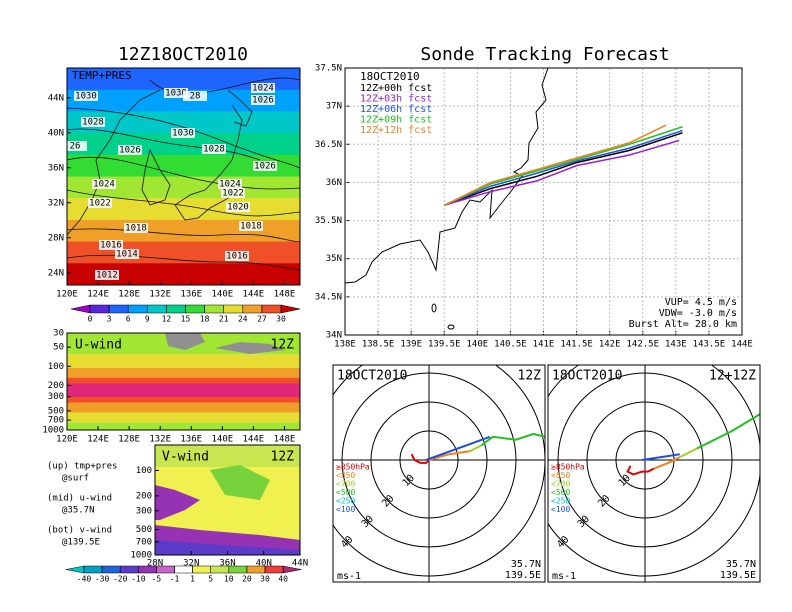 This screenshot has width=792, height=612. What do you see at coordinates (191, 440) in the screenshot?
I see `x-tick-label: 136E` at bounding box center [191, 440].